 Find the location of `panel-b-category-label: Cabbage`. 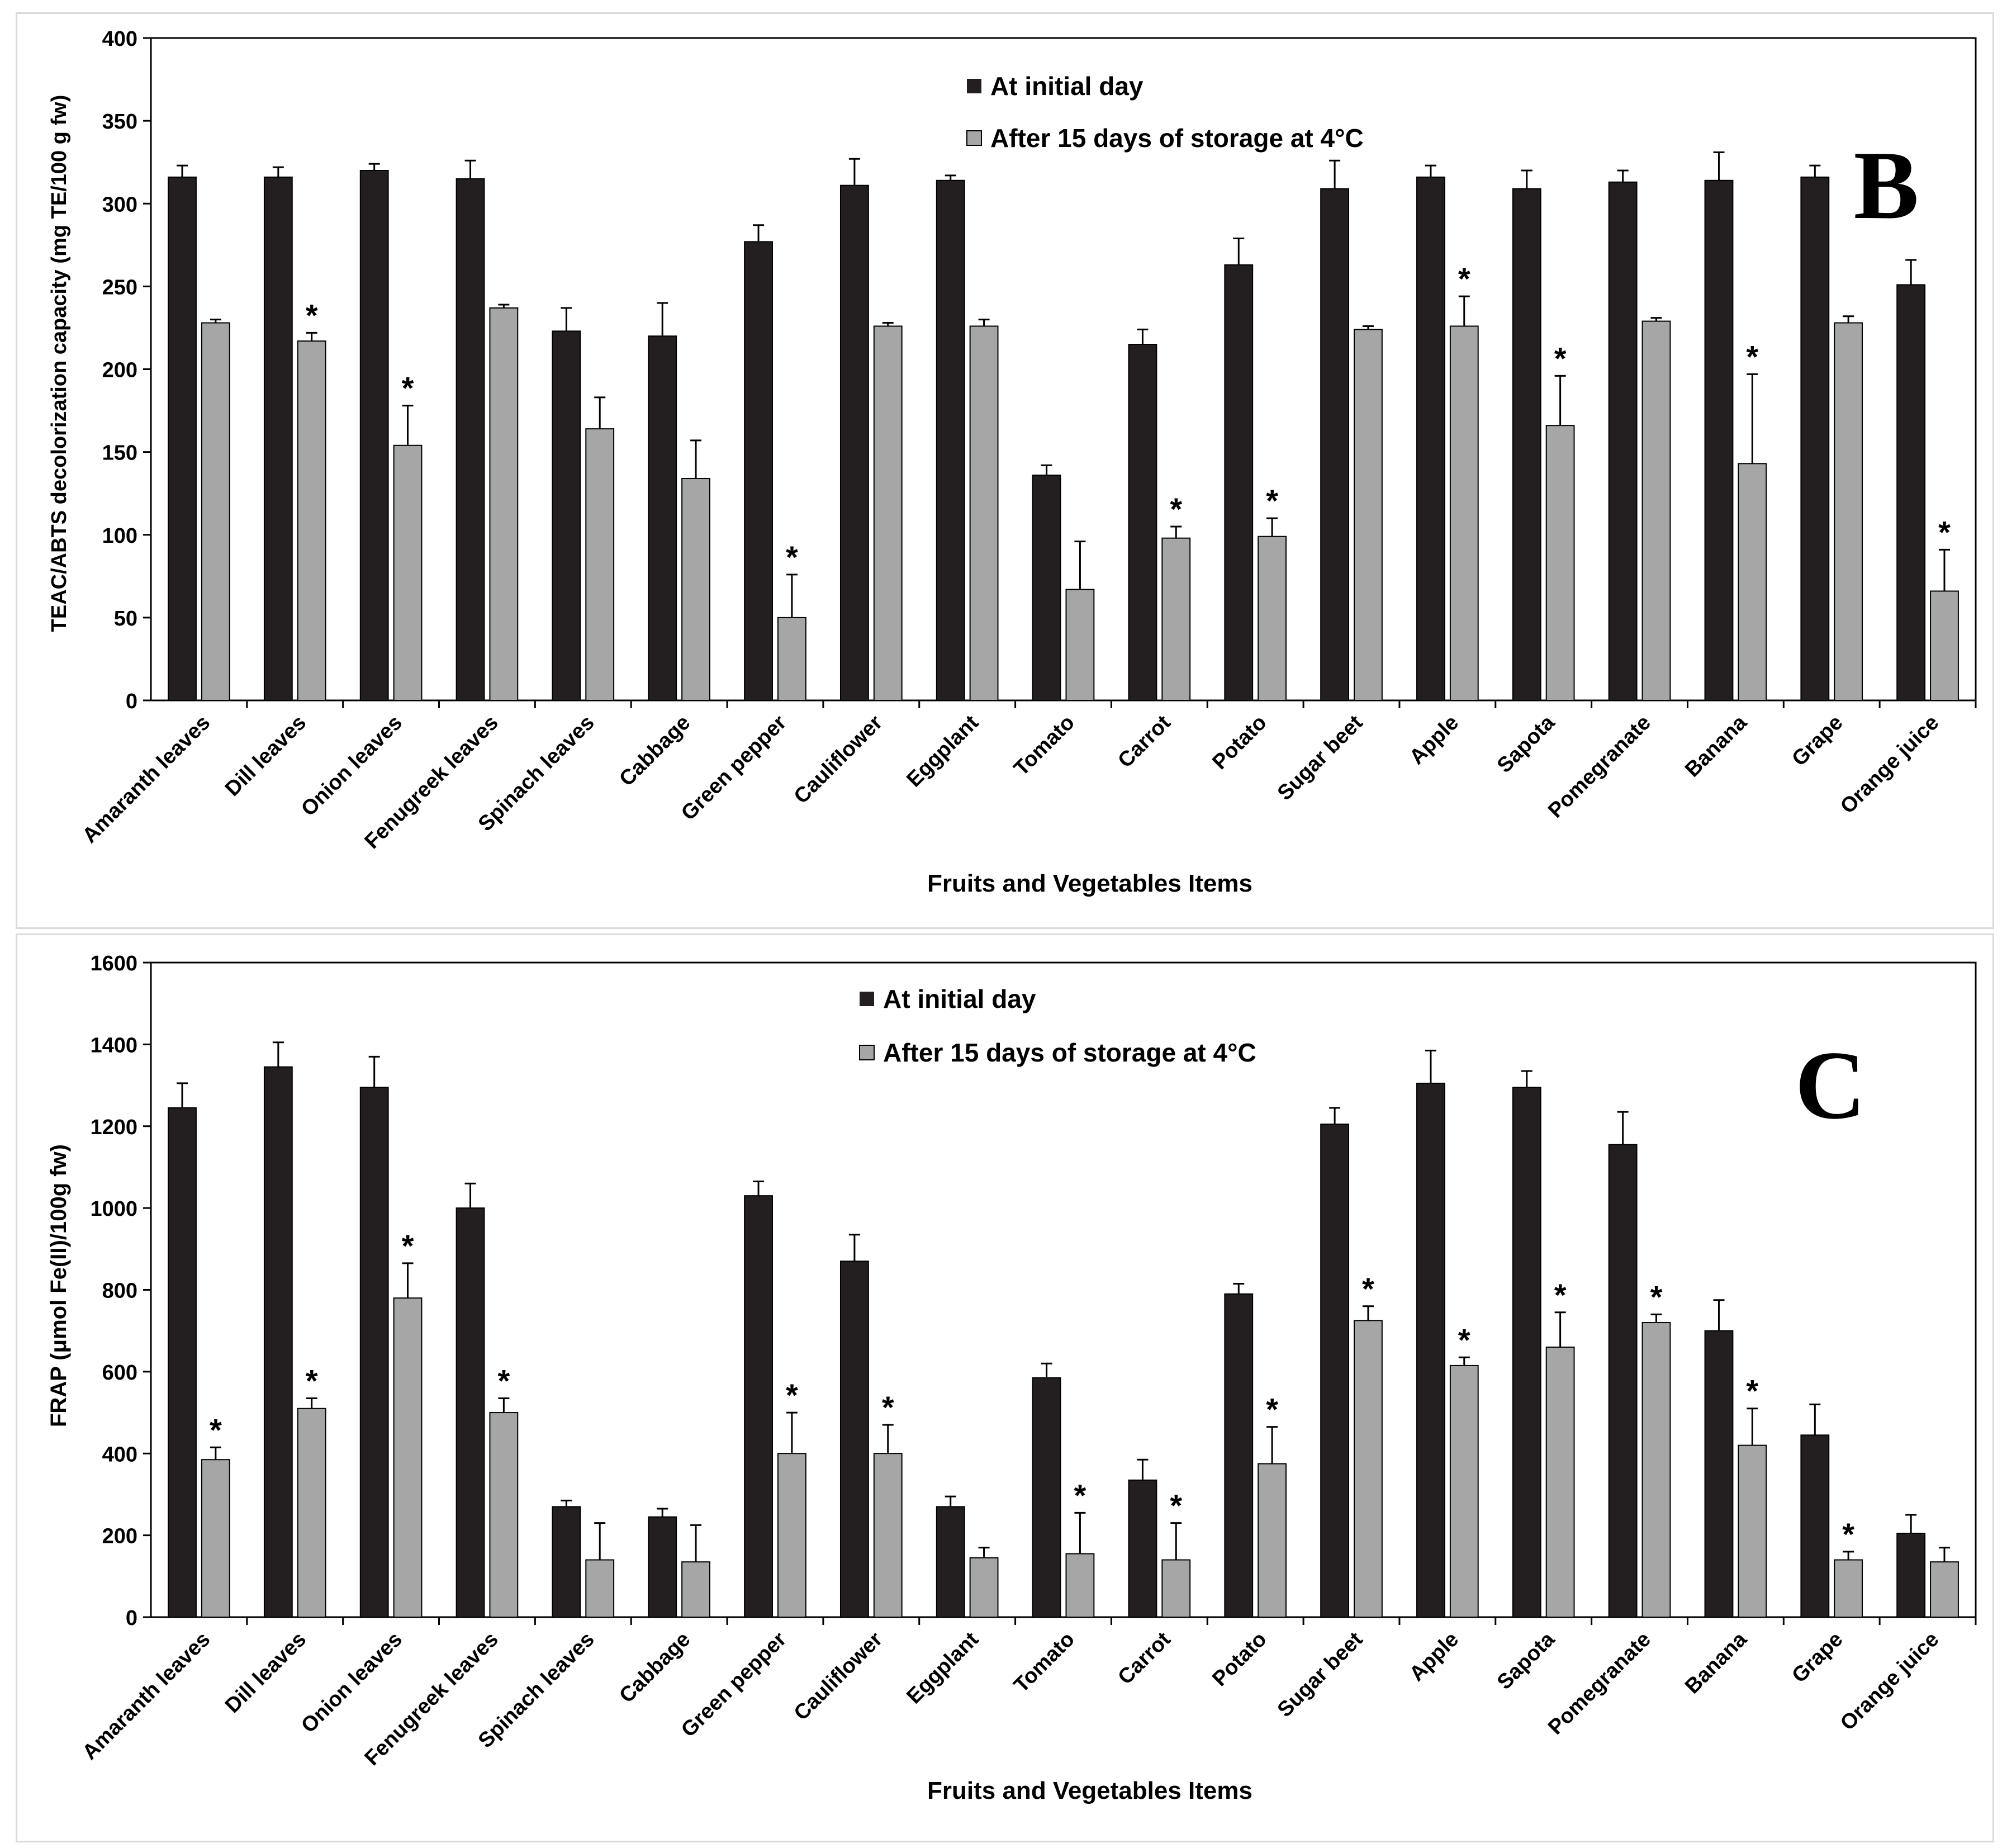

panel-b-category-label: Cabbage is located at coordinates (655, 751).